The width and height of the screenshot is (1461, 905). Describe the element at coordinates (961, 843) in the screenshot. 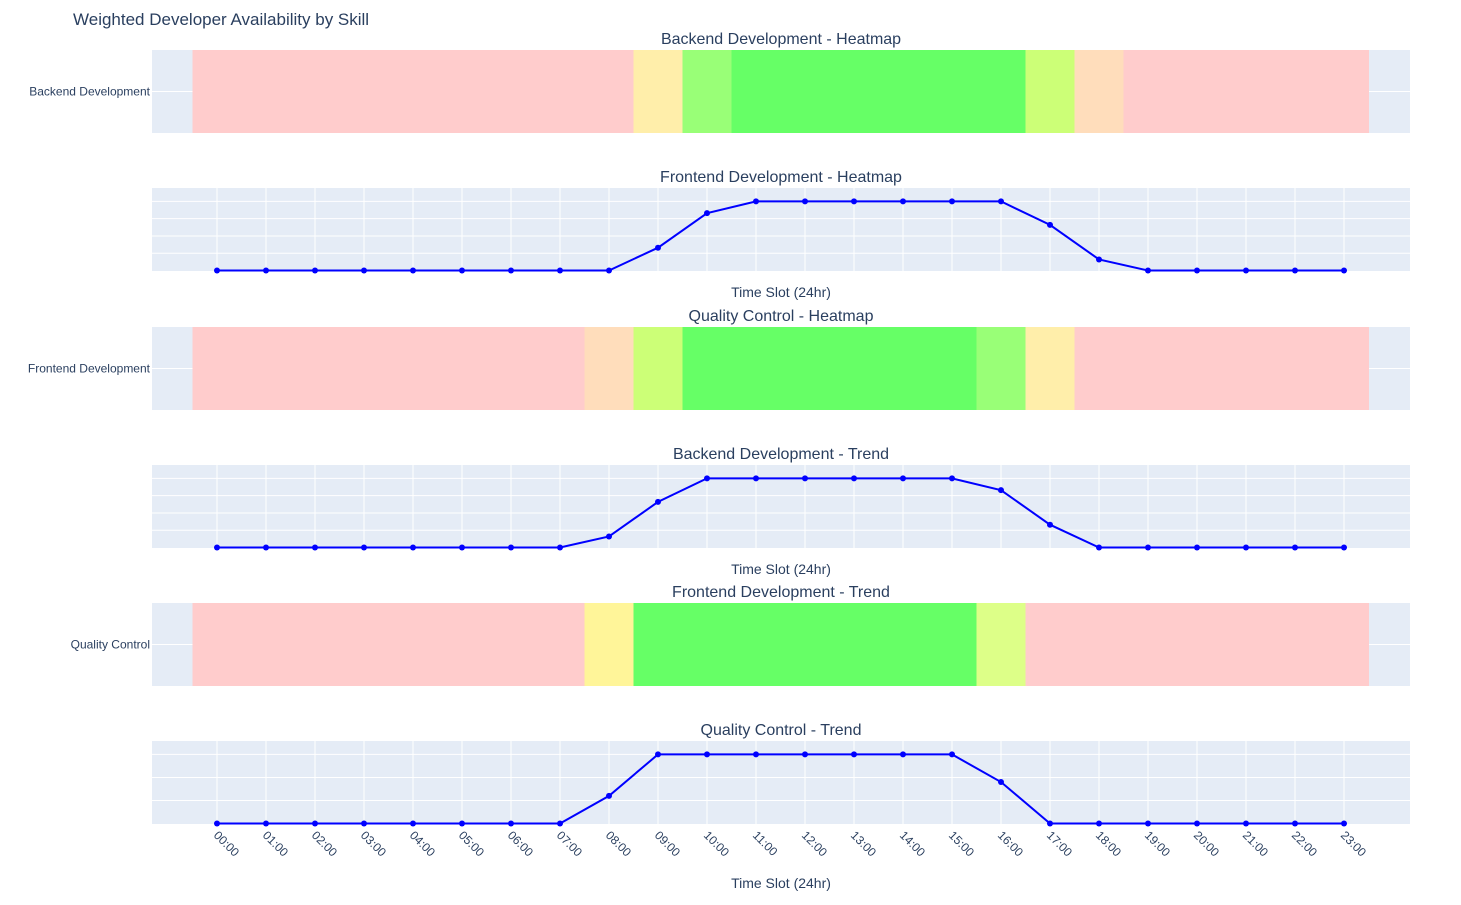

I see `x-tick-label: 15:00` at that location.